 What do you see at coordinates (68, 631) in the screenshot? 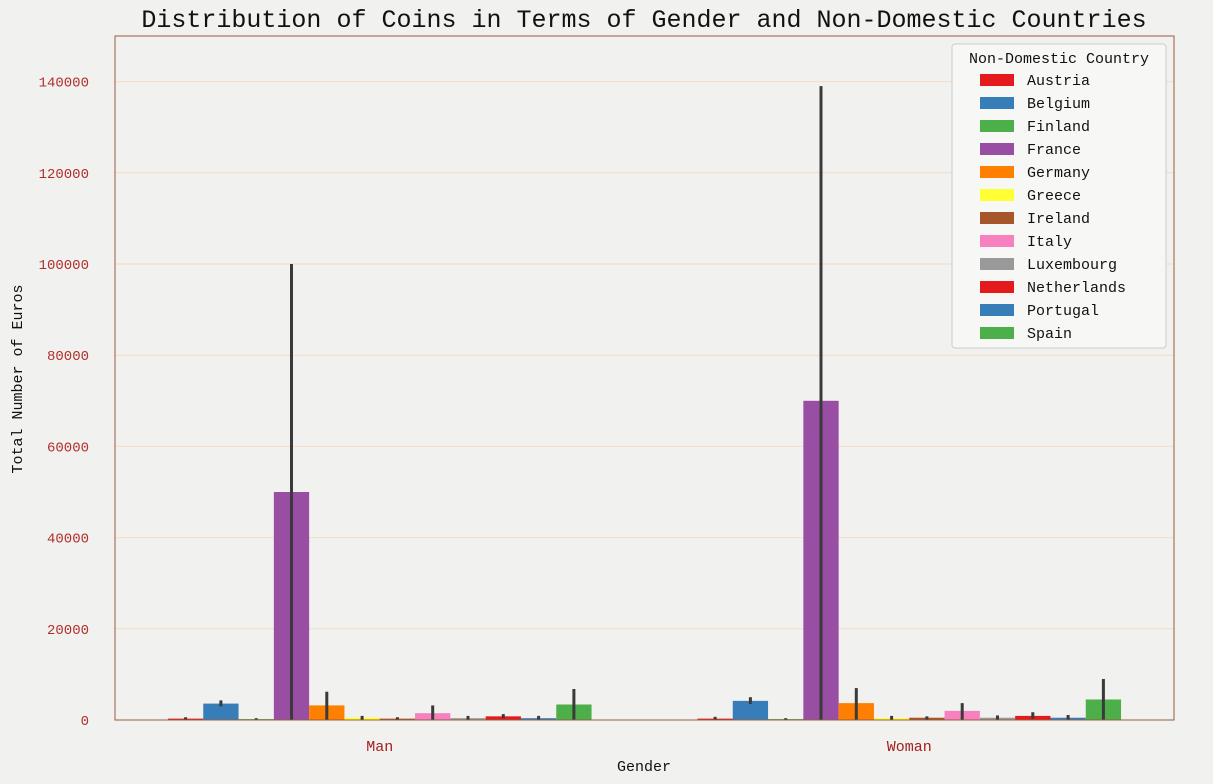
I see `y-tick-label: 20000` at bounding box center [68, 631].